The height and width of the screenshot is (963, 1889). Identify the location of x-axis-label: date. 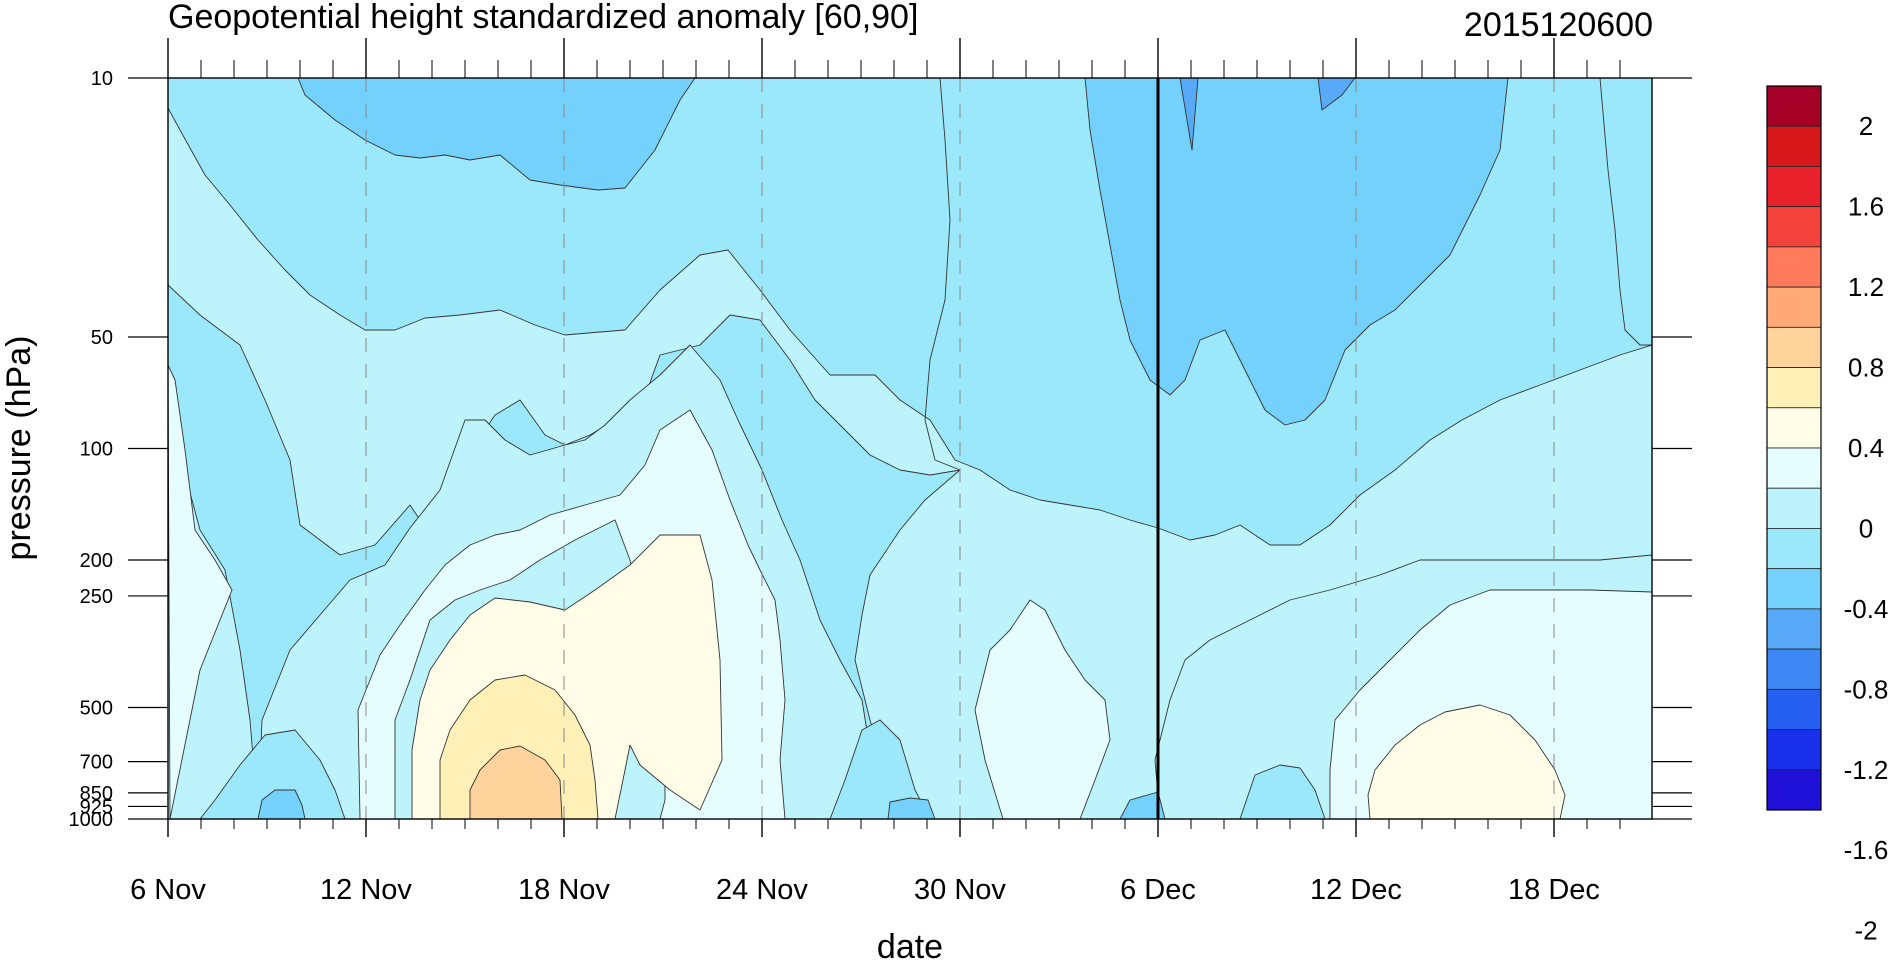
(910, 945).